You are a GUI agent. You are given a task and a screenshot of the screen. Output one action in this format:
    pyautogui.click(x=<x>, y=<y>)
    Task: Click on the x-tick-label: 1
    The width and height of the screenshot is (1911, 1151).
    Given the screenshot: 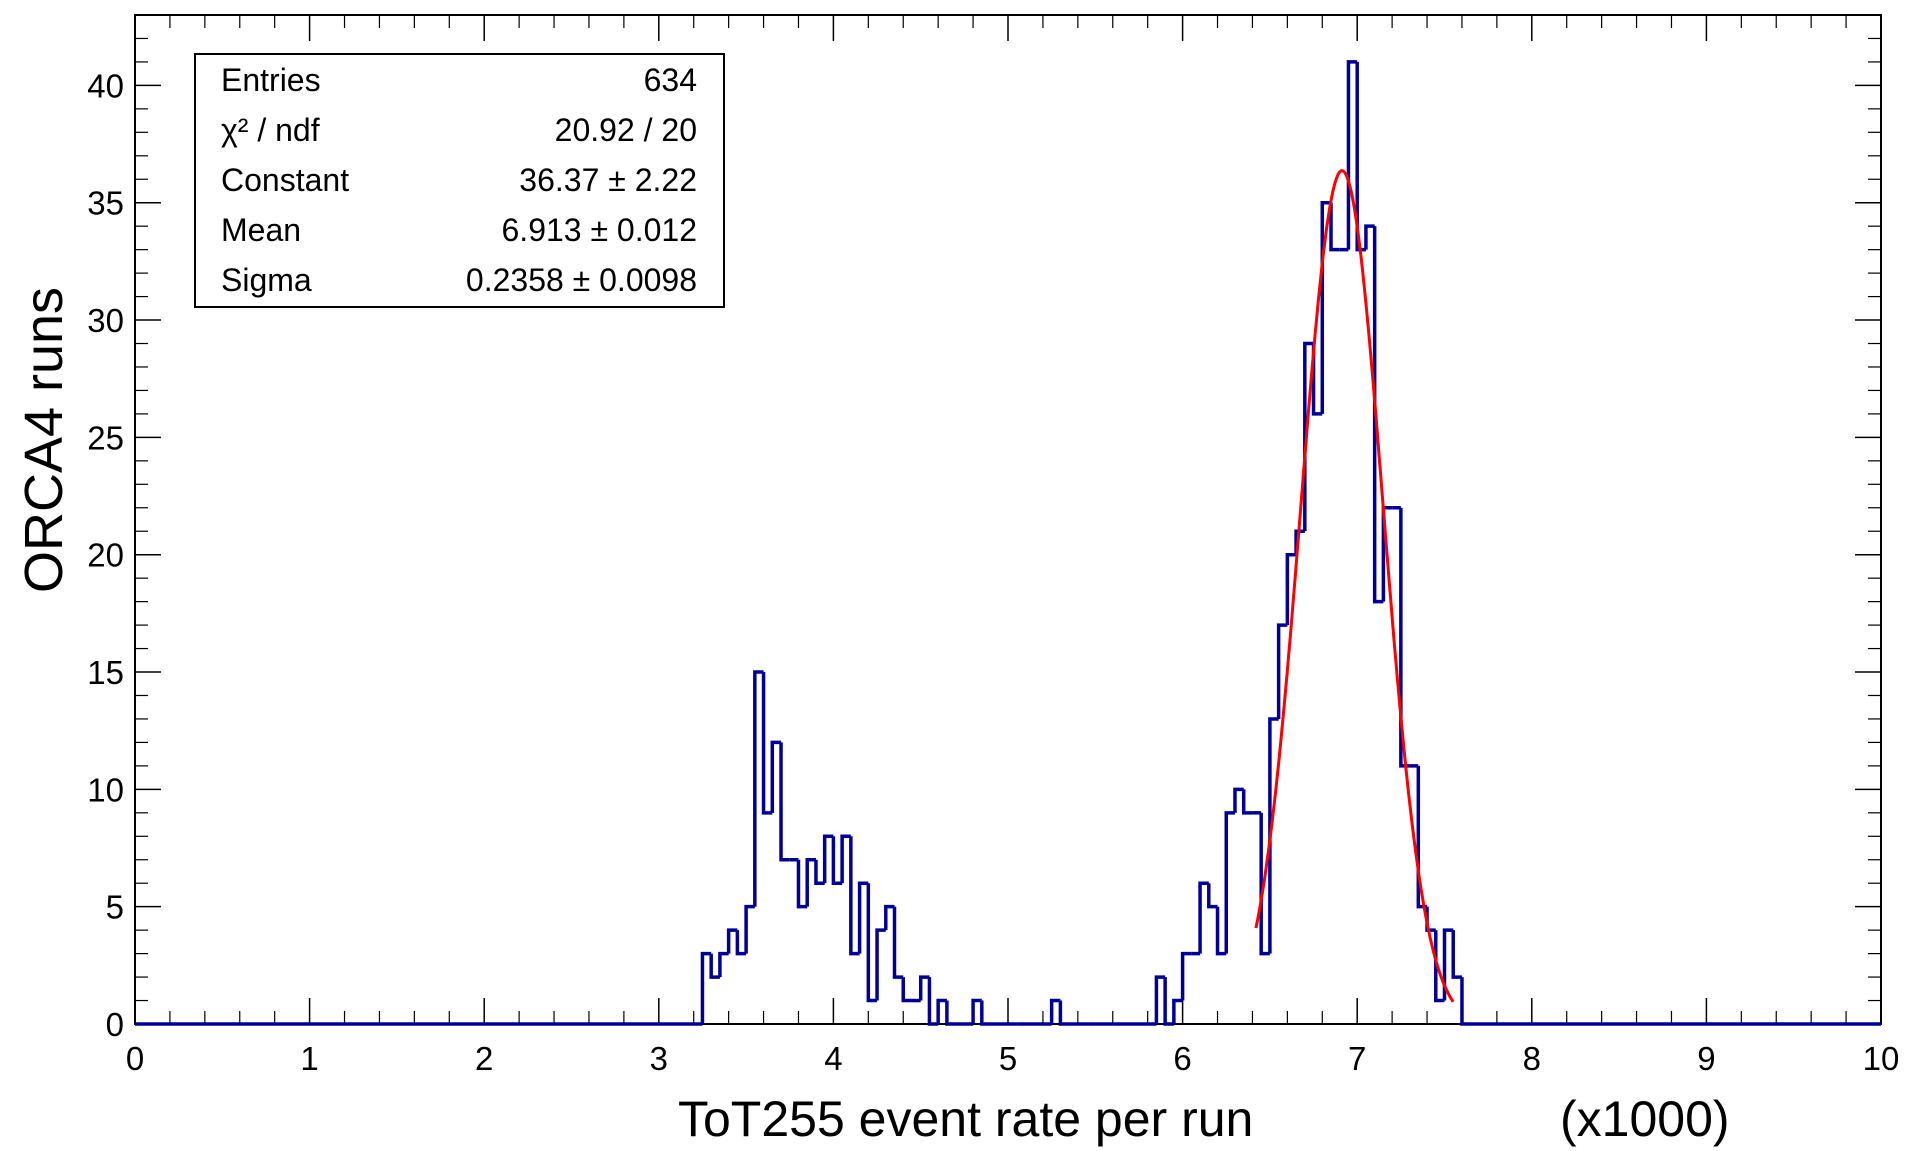 What is the action you would take?
    pyautogui.click(x=309, y=1058)
    